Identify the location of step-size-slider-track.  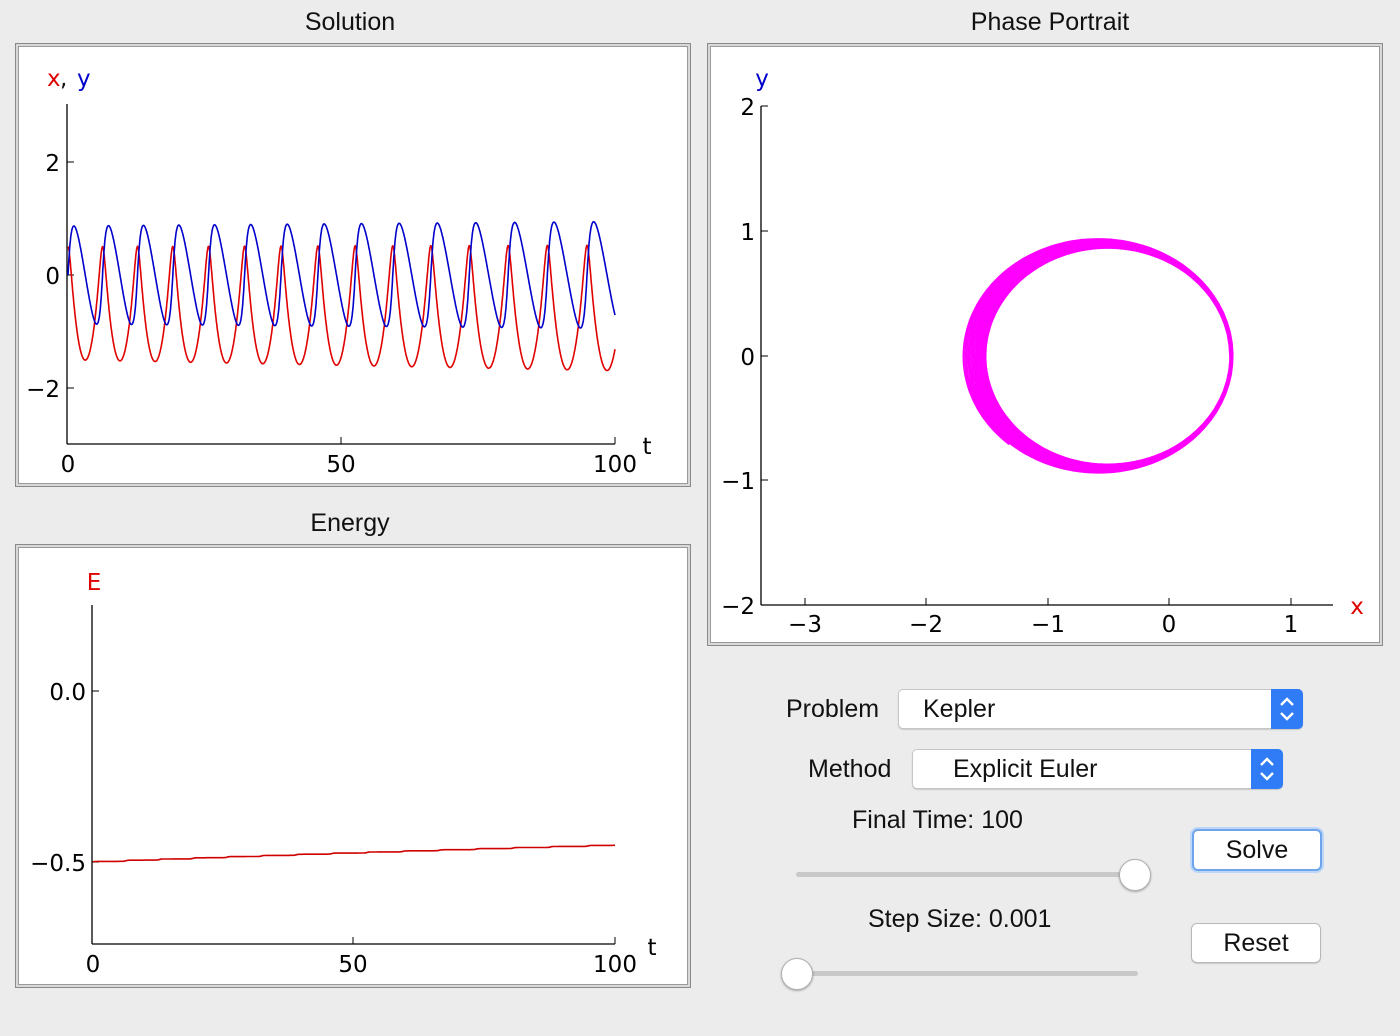
(962, 973).